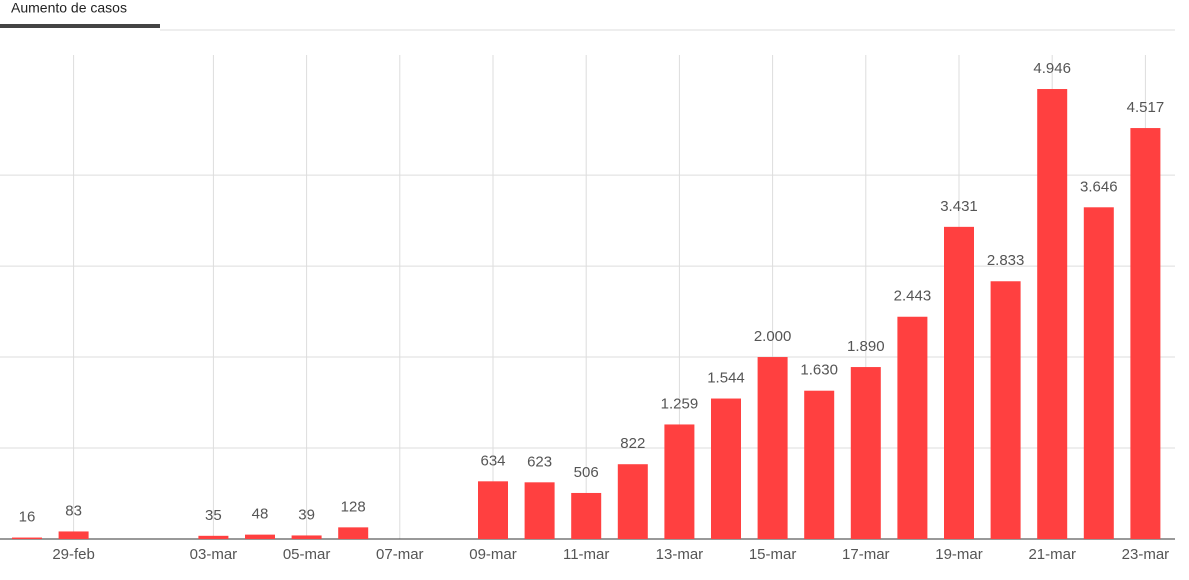 The width and height of the screenshot is (1189, 580). Describe the element at coordinates (1052, 68) in the screenshot. I see `value-label: 4.946` at that location.